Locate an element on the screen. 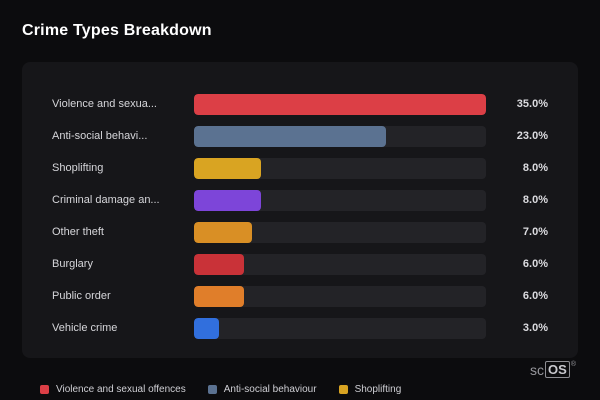 This screenshot has width=600, height=400. bar-fill-shoplifting is located at coordinates (227, 168).